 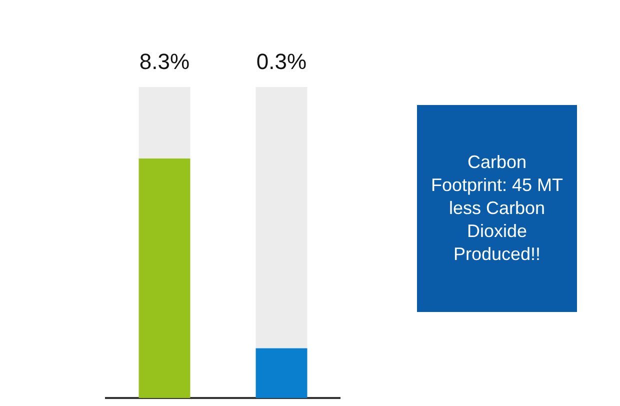 I want to click on annotation: 8.3%, so click(x=164, y=61).